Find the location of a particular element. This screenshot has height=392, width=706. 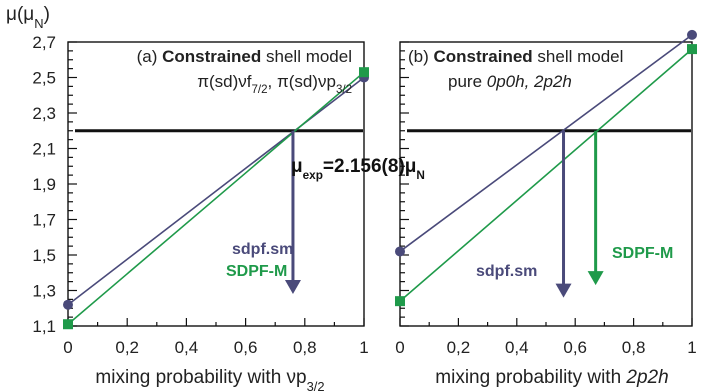

y-tick-label: 2,1 is located at coordinates (44, 149).